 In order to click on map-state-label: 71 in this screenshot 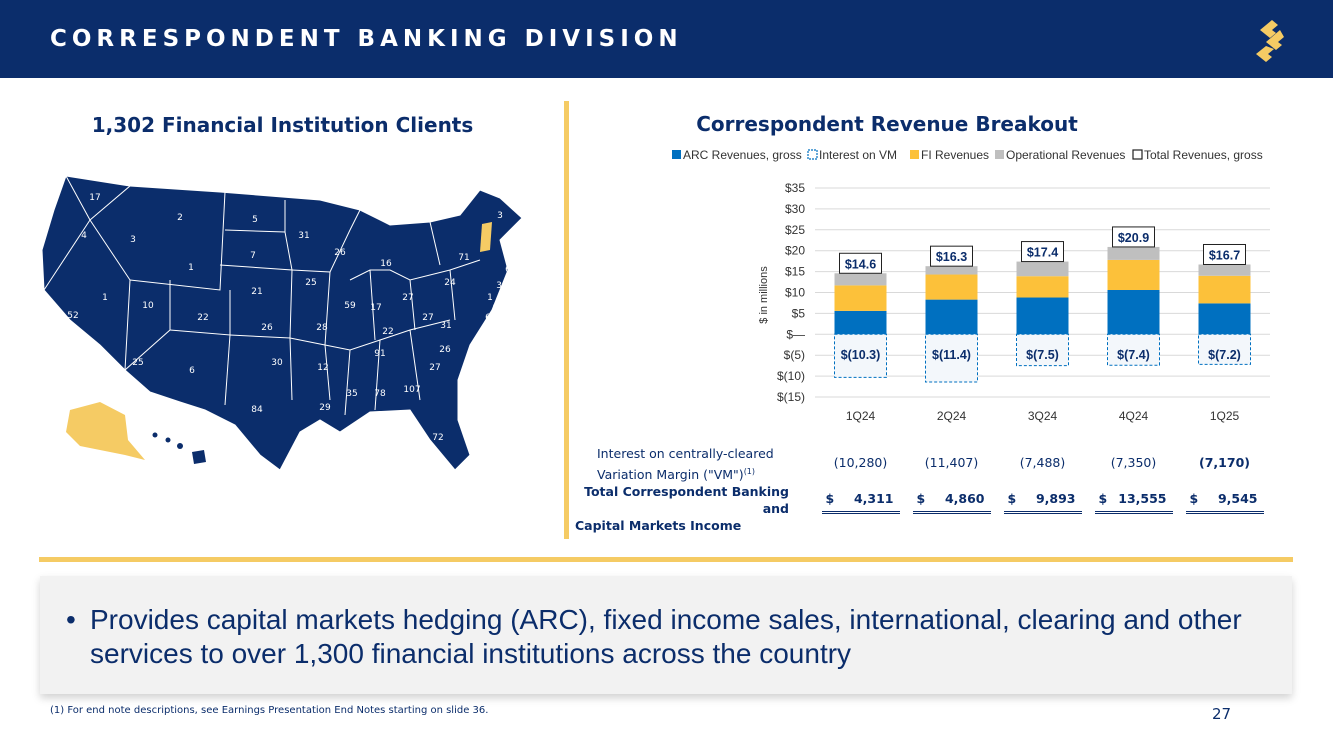, I will do `click(463, 258)`.